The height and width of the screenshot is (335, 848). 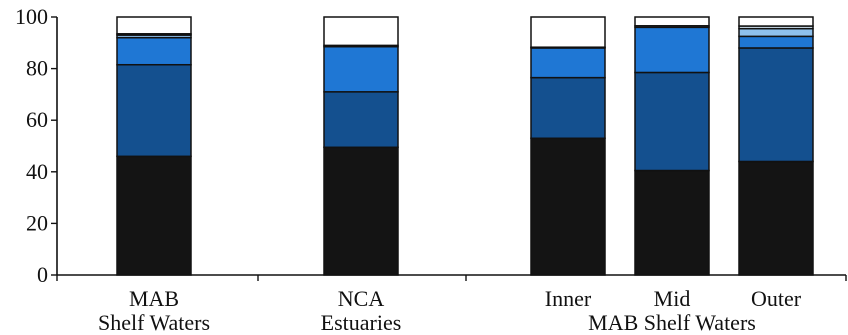 What do you see at coordinates (361, 298) in the screenshot?
I see `x-category-label: NCA` at bounding box center [361, 298].